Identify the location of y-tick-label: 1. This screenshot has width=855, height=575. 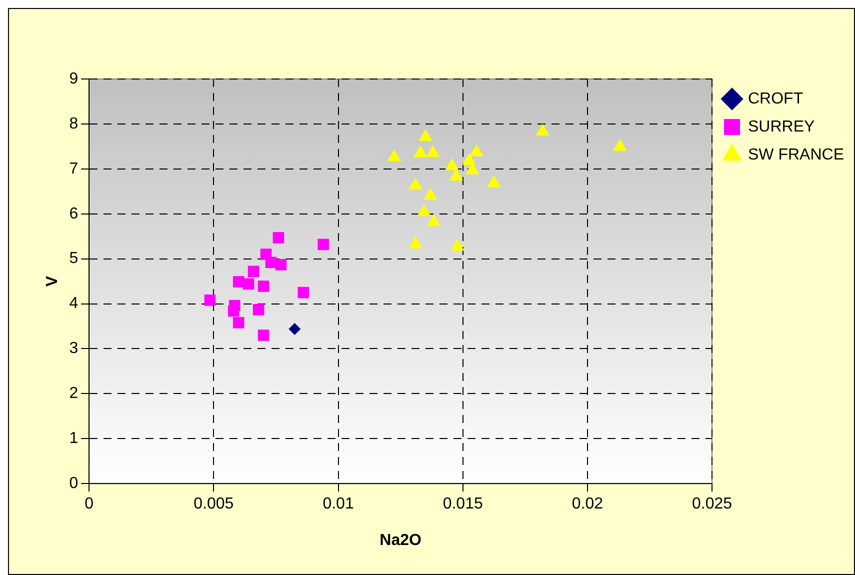
(73, 439).